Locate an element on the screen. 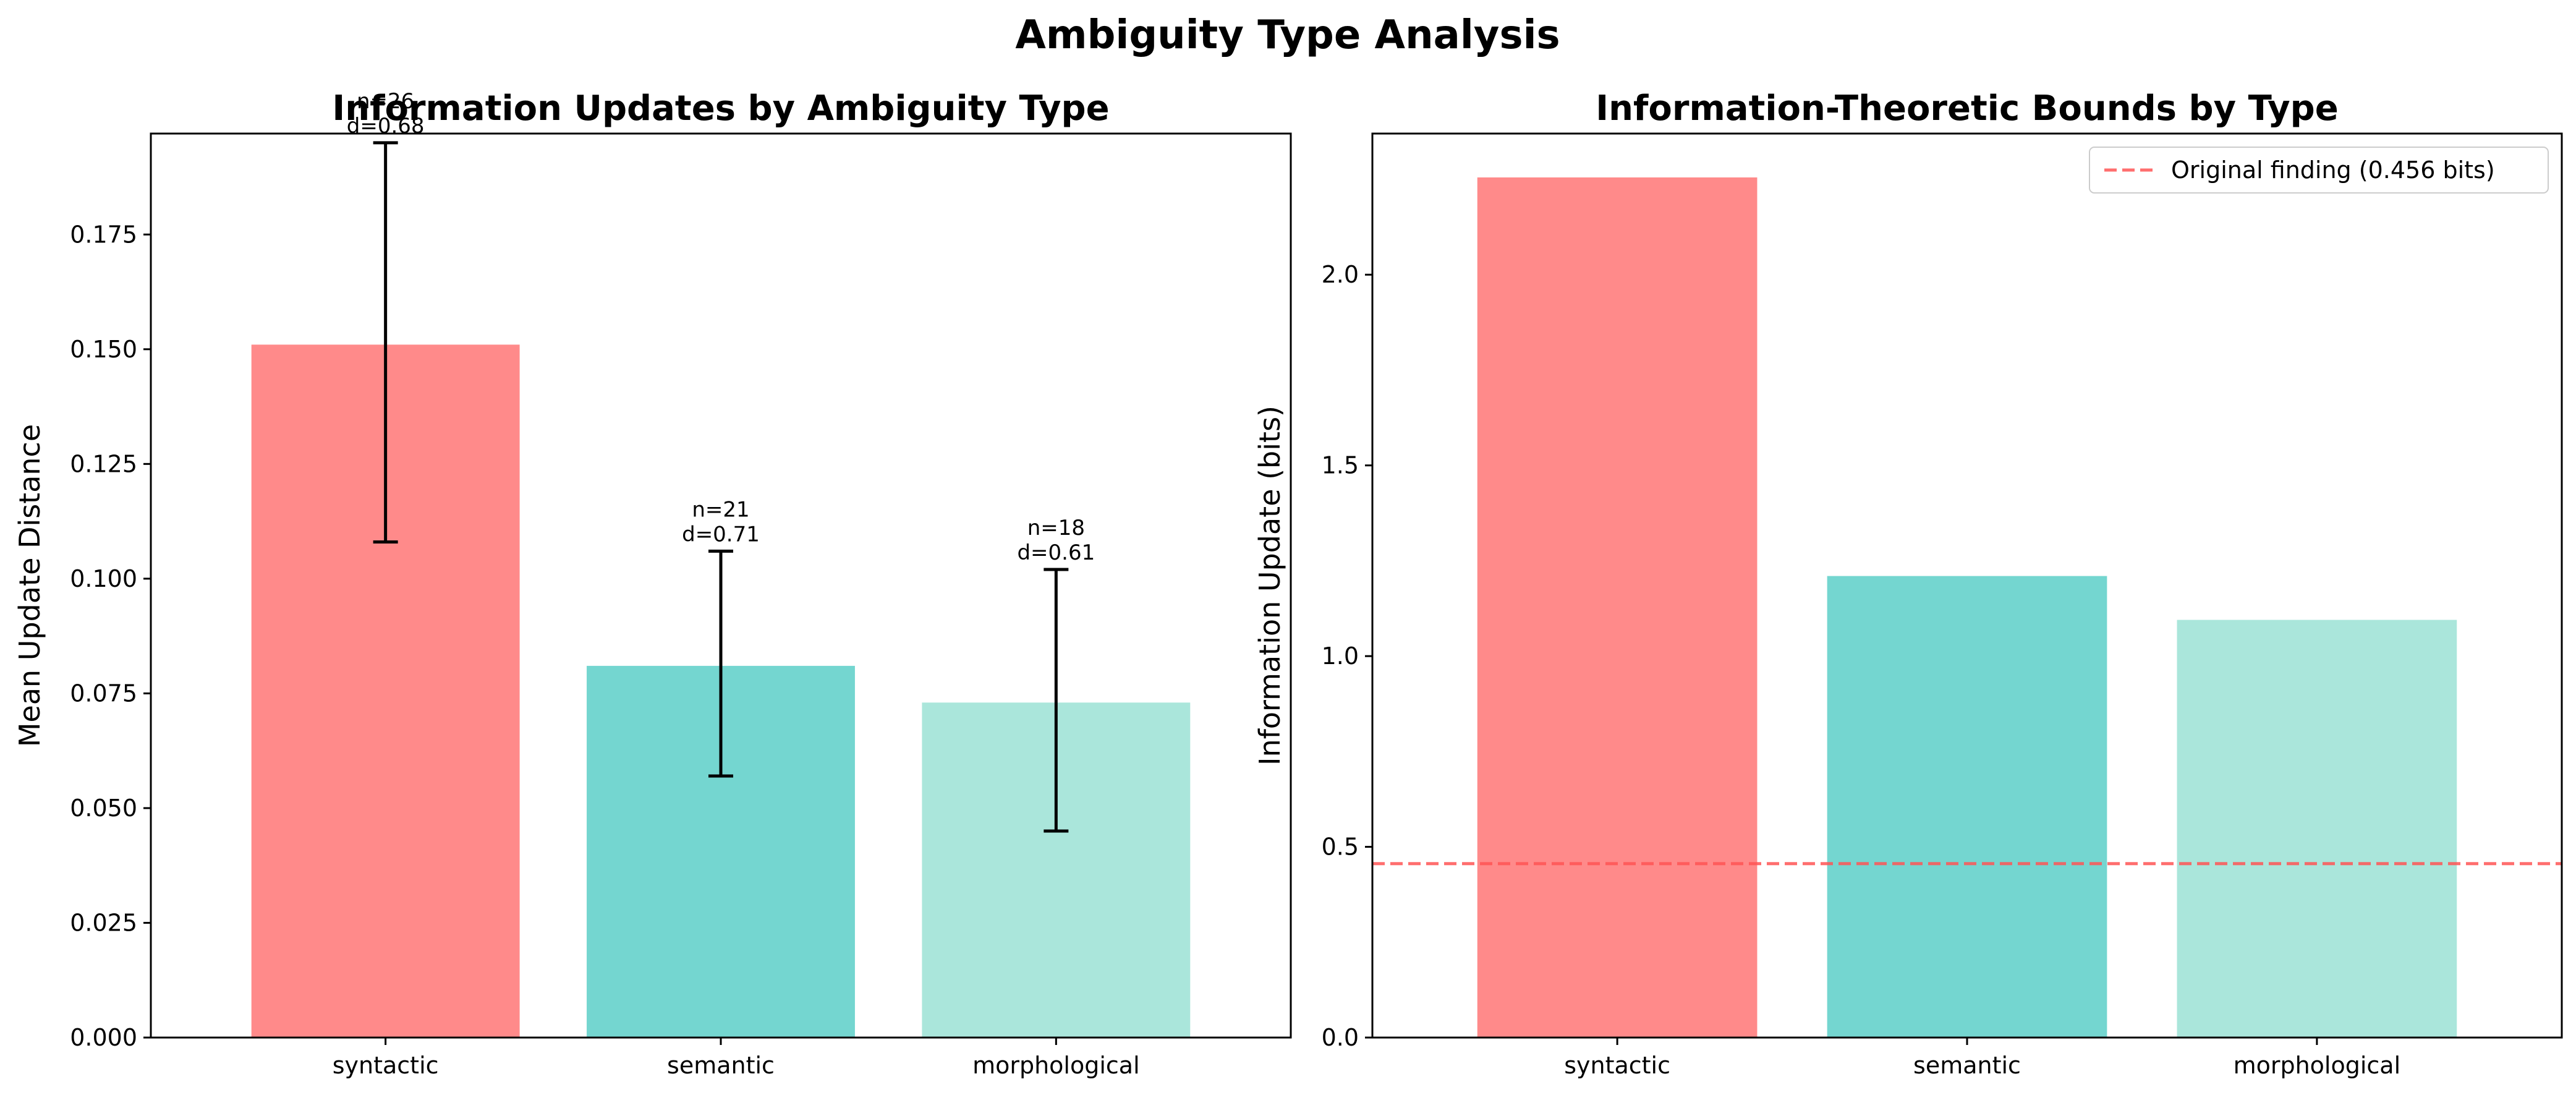 The width and height of the screenshot is (2576, 1100). bar-semantic is located at coordinates (1967, 807).